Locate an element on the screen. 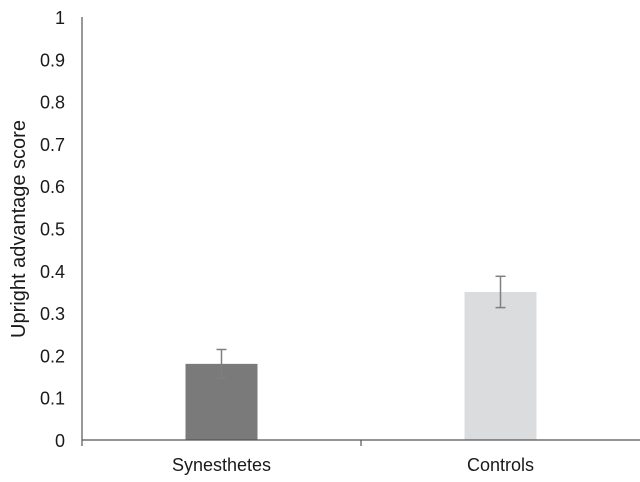  y-axis-label-group: Upright advantage score is located at coordinates (19, 229).